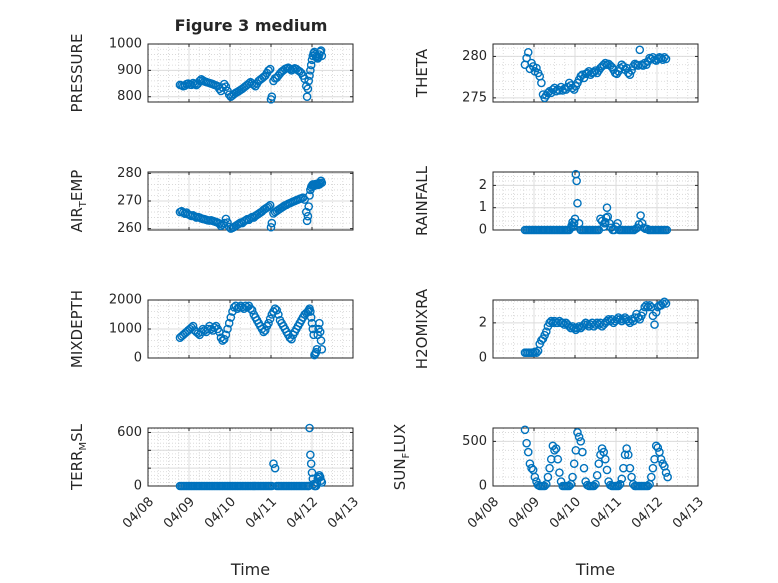  I want to click on y-tick-label: 1, so click(483, 207).